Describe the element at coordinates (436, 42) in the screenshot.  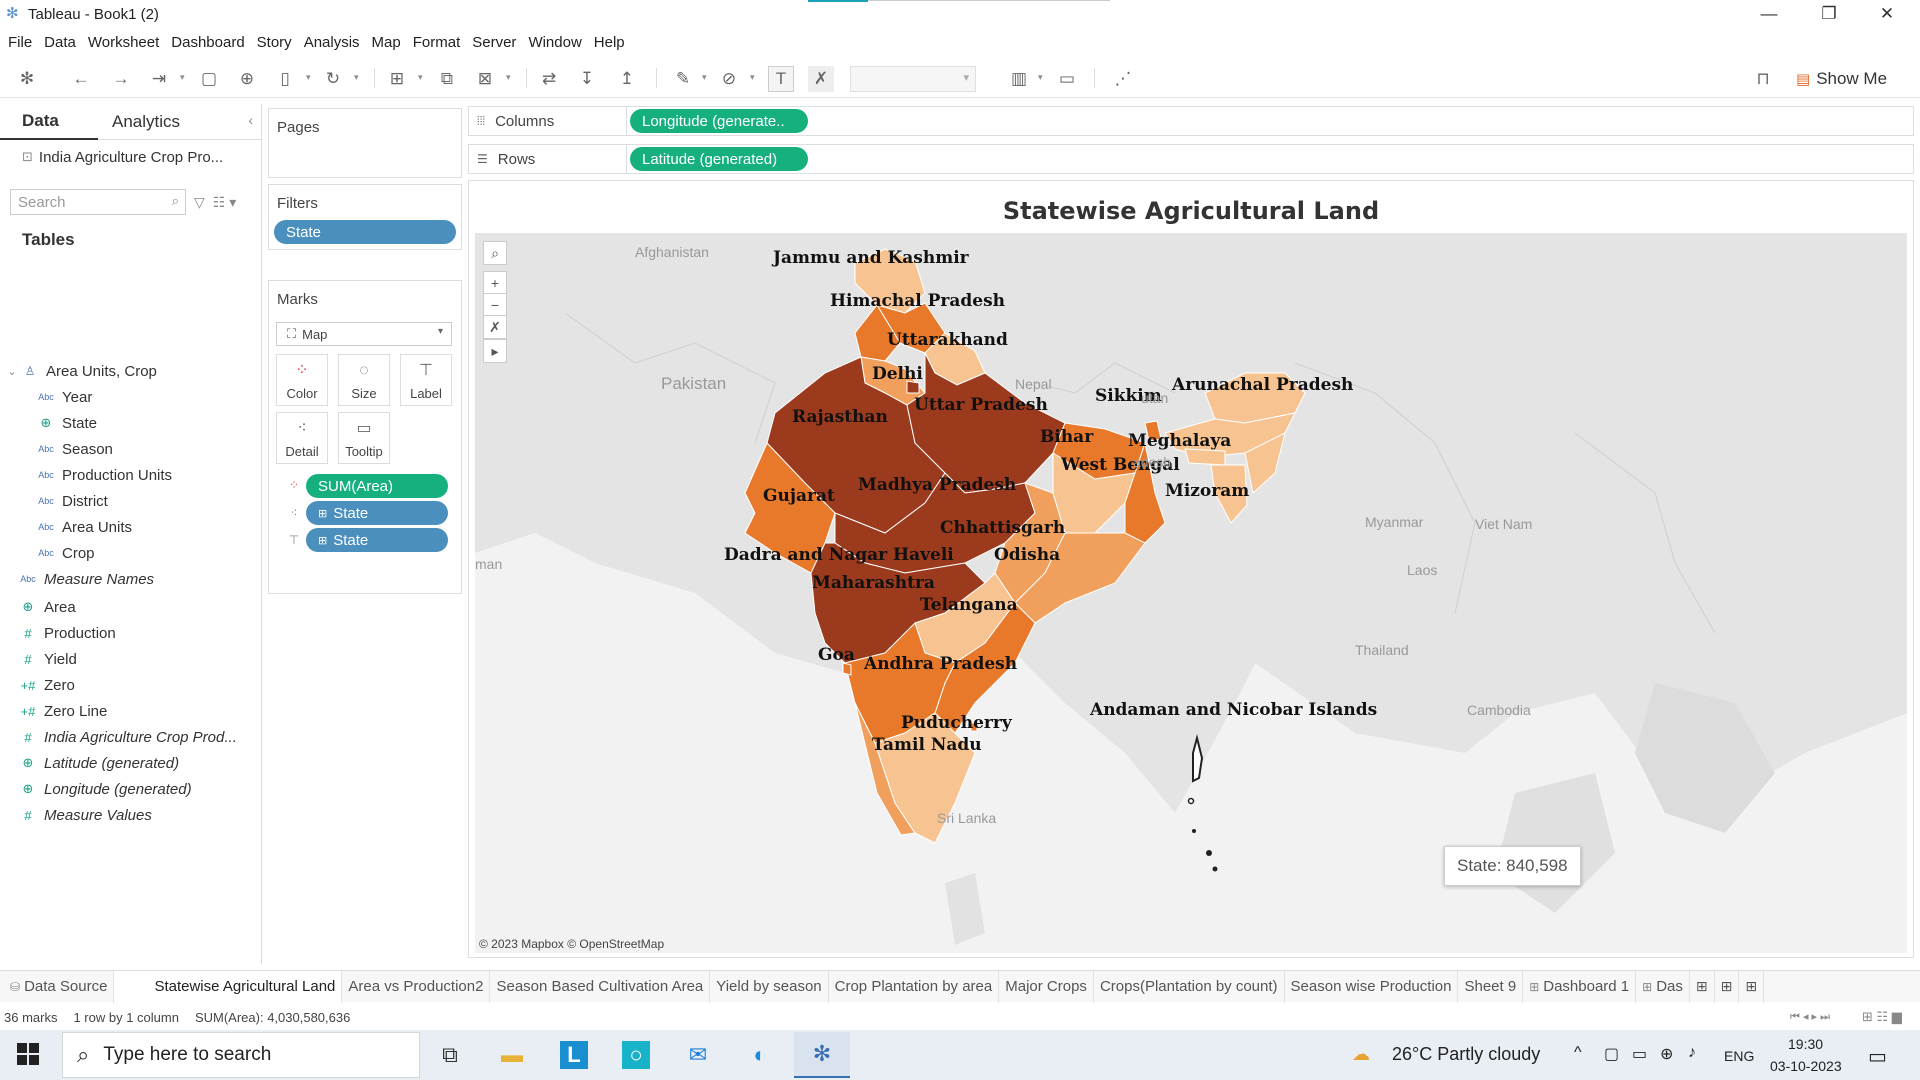
I see `menu-format: Format` at that location.